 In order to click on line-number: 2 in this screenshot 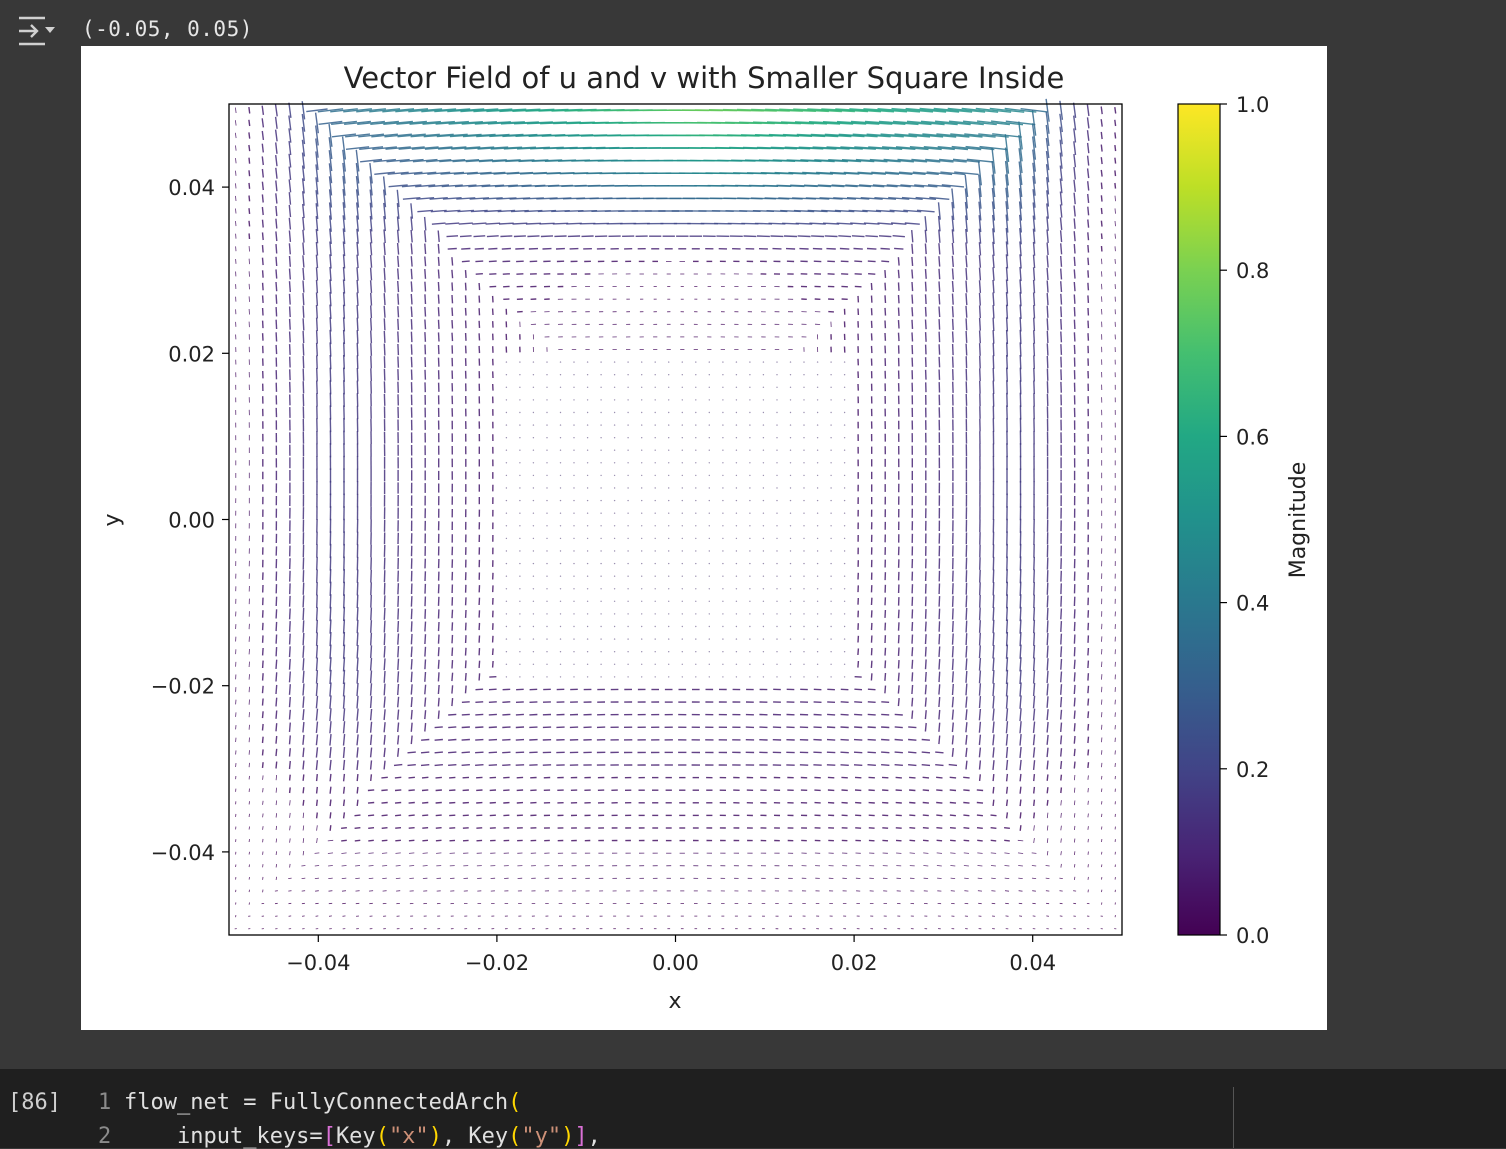, I will do `click(104, 1136)`.